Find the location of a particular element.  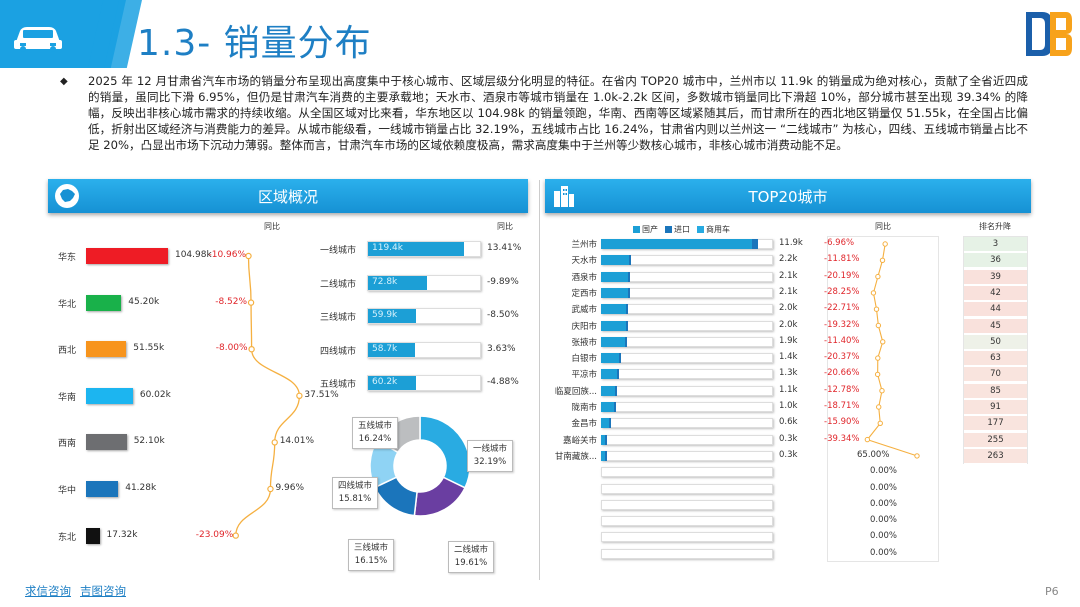

city-name: 张掖市 is located at coordinates (584, 342).